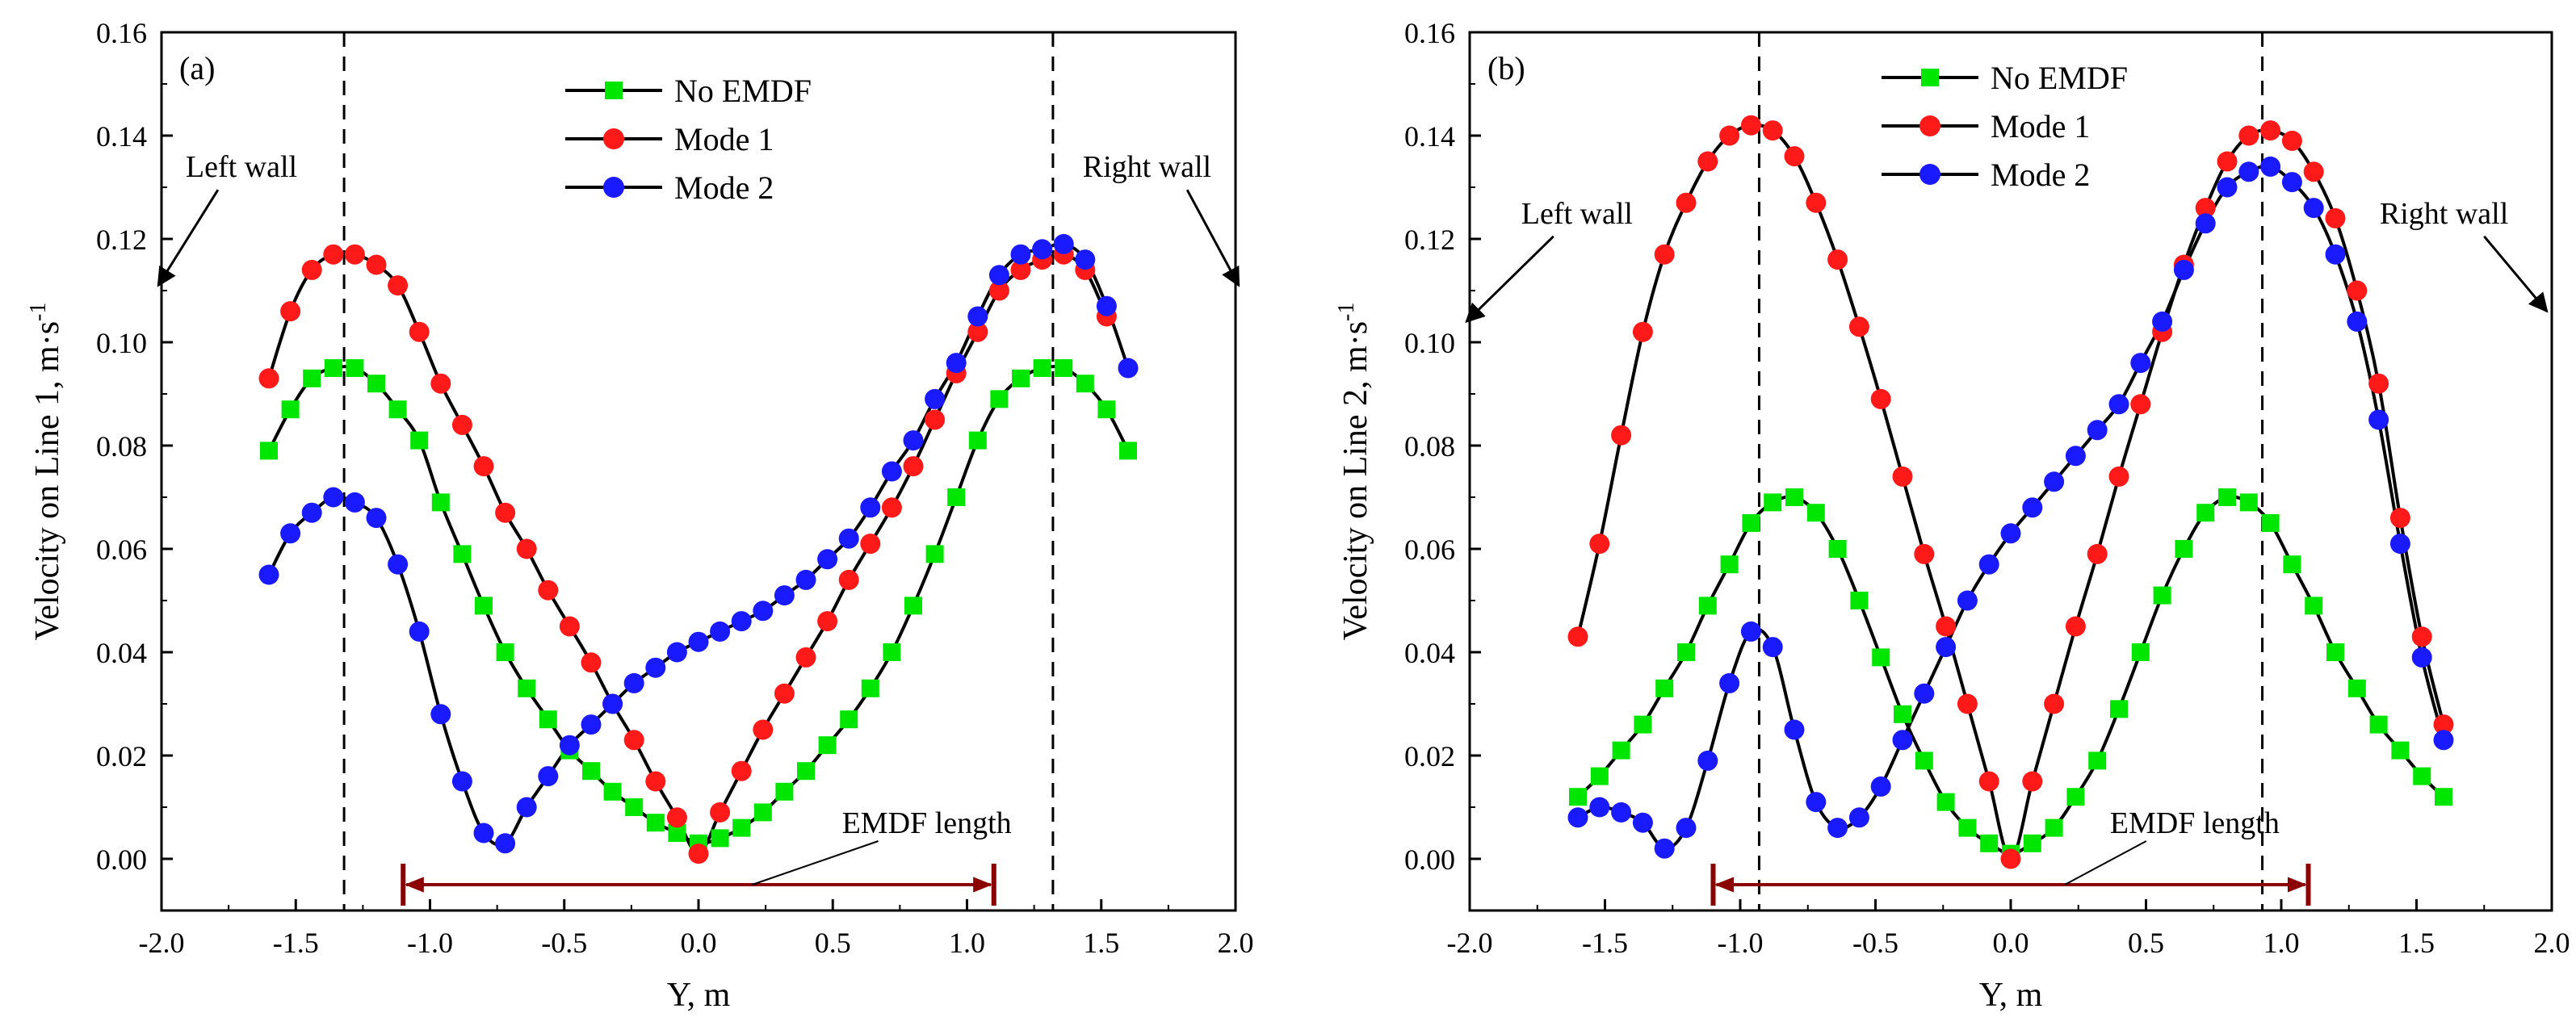 This screenshot has height=1034, width=2576. Describe the element at coordinates (1354, 472) in the screenshot. I see `y-axis-title: Velocity on Line 2, m·s-1` at that location.